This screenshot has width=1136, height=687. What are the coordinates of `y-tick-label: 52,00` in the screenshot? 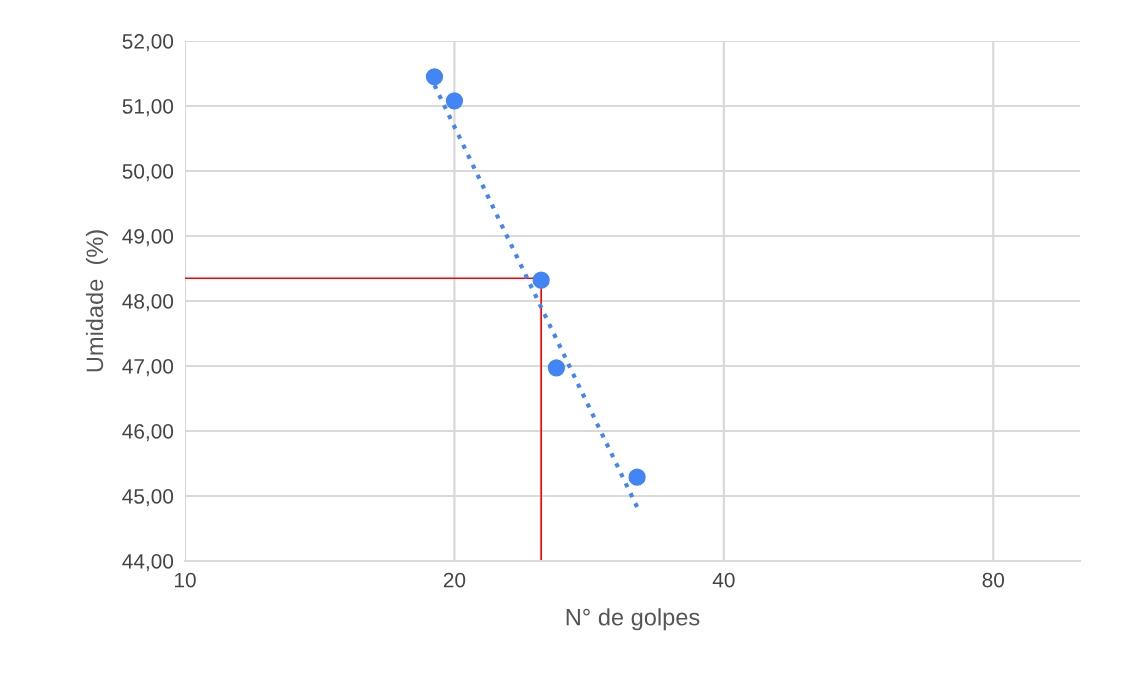 It's located at (148, 43).